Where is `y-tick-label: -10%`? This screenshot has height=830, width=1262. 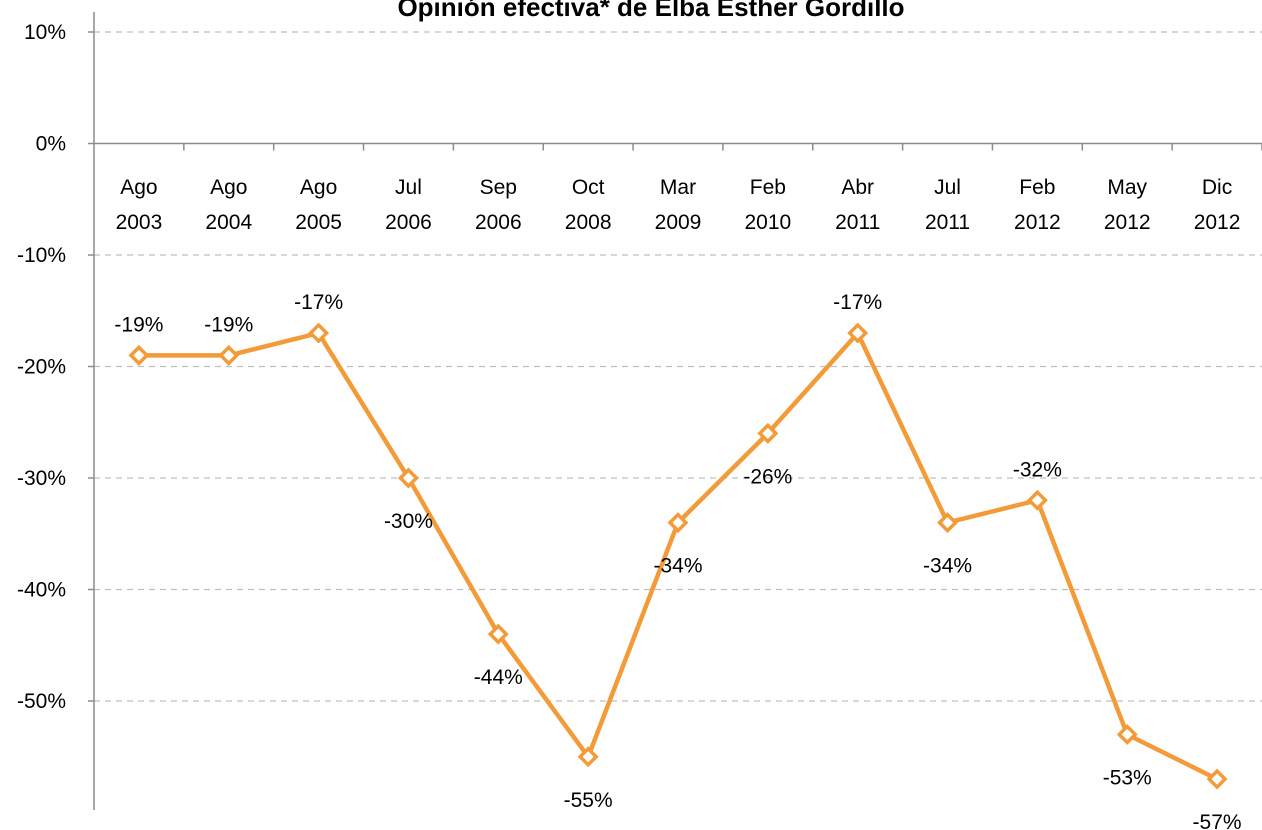
y-tick-label: -10% is located at coordinates (41, 255).